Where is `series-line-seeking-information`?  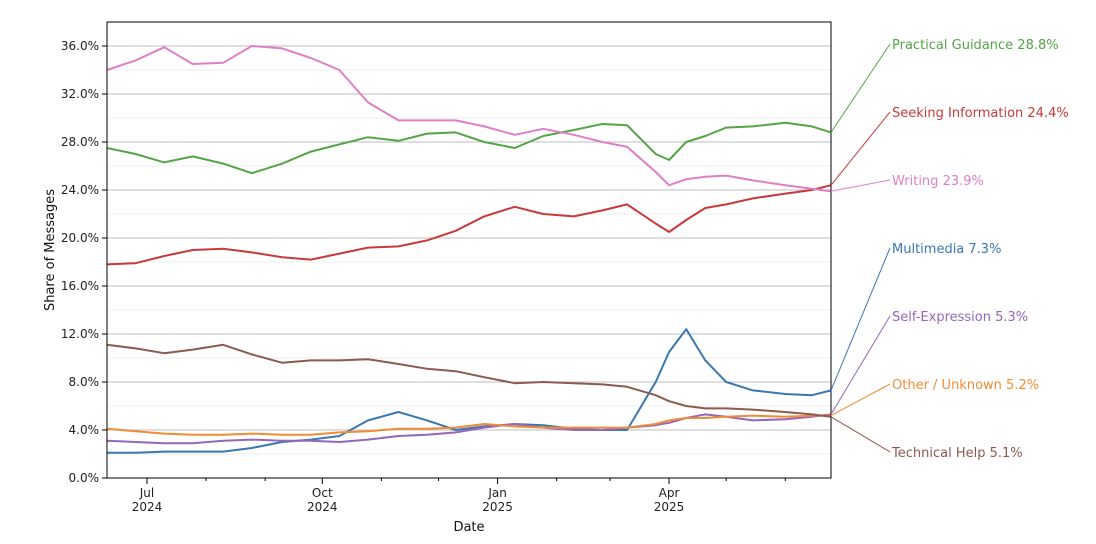
series-line-seeking-information is located at coordinates (469, 225).